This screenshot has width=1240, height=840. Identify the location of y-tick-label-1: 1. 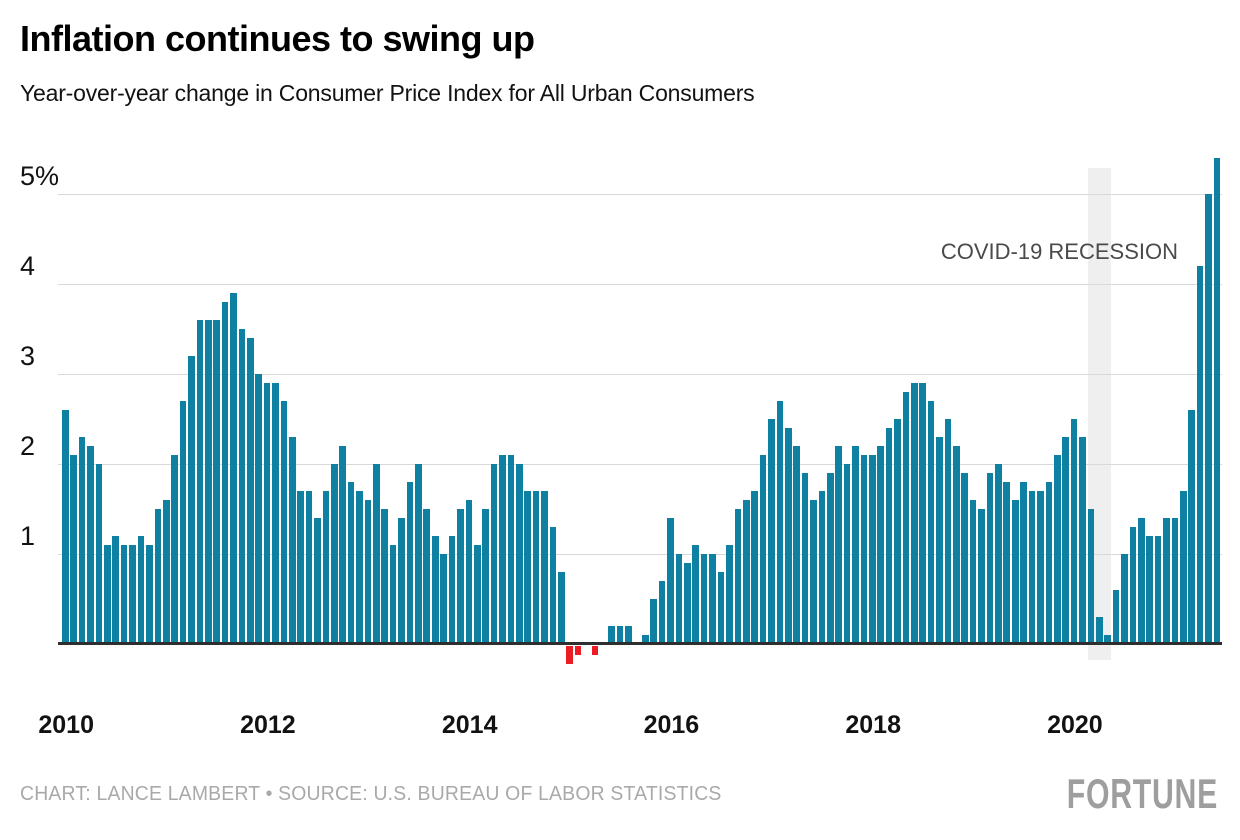
(28, 536).